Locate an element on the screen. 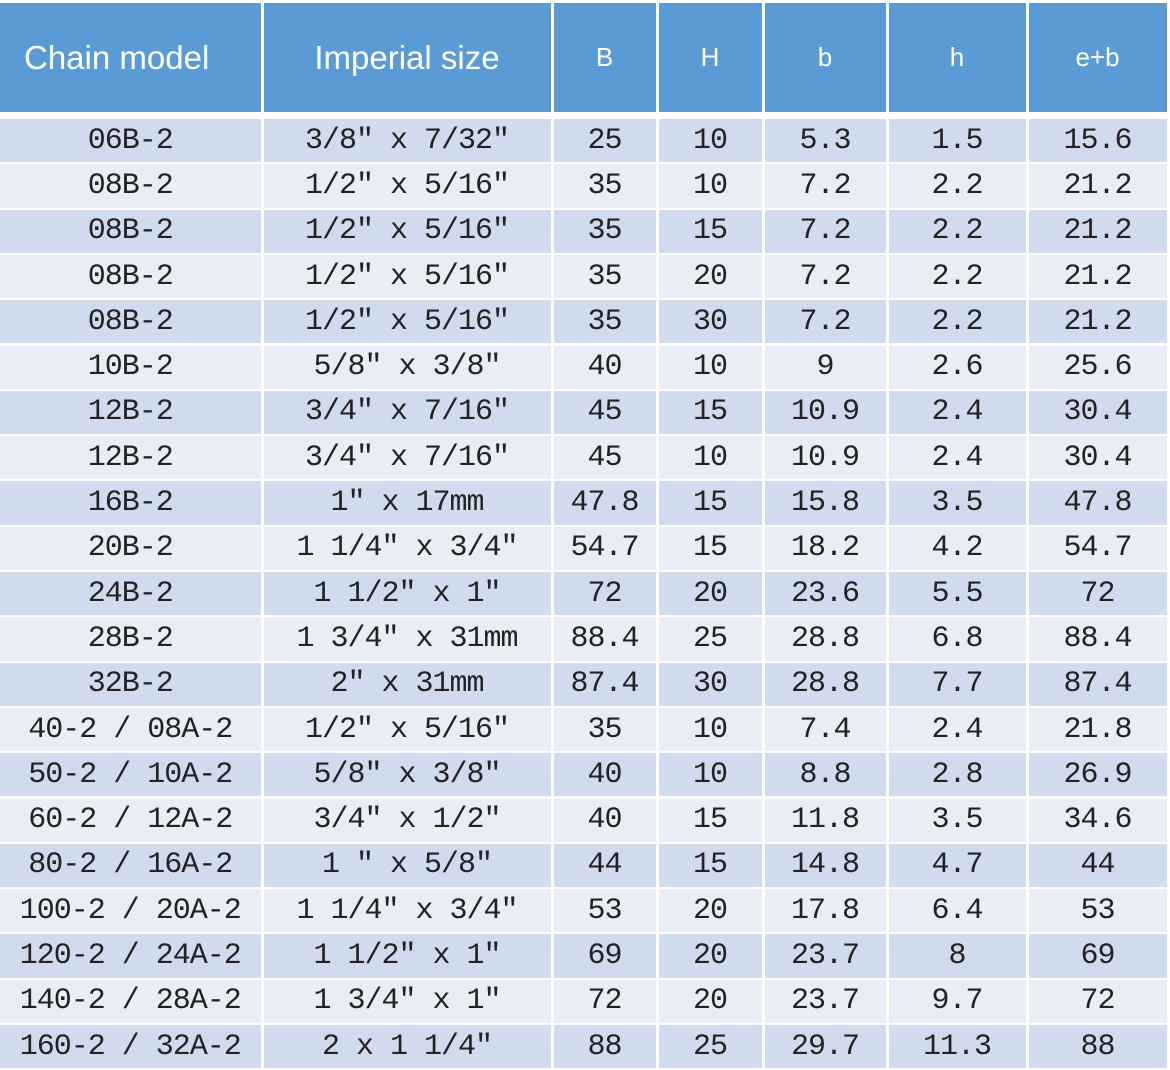 The image size is (1170, 1070). table-cell: 80-2 / 16A-2 is located at coordinates (130, 865).